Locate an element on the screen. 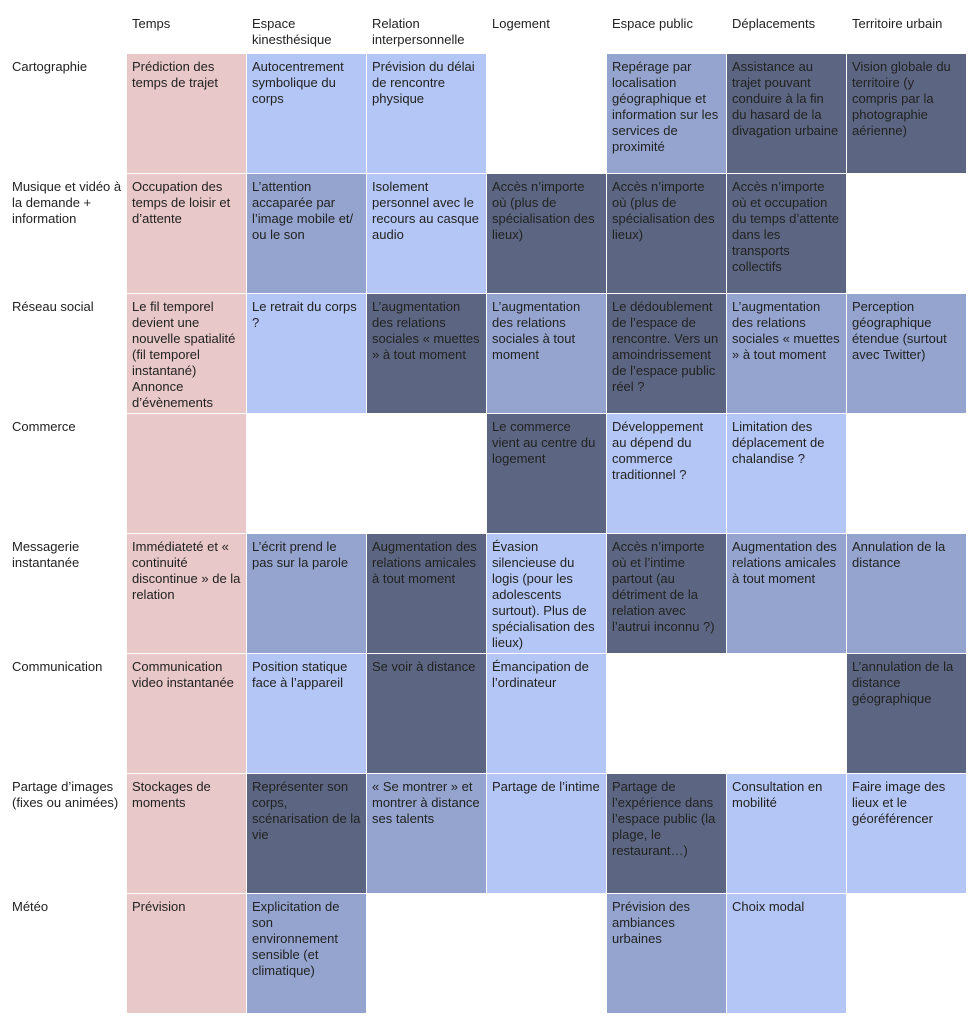 The image size is (977, 1024). matrix-cell: Choix modal is located at coordinates (786, 953).